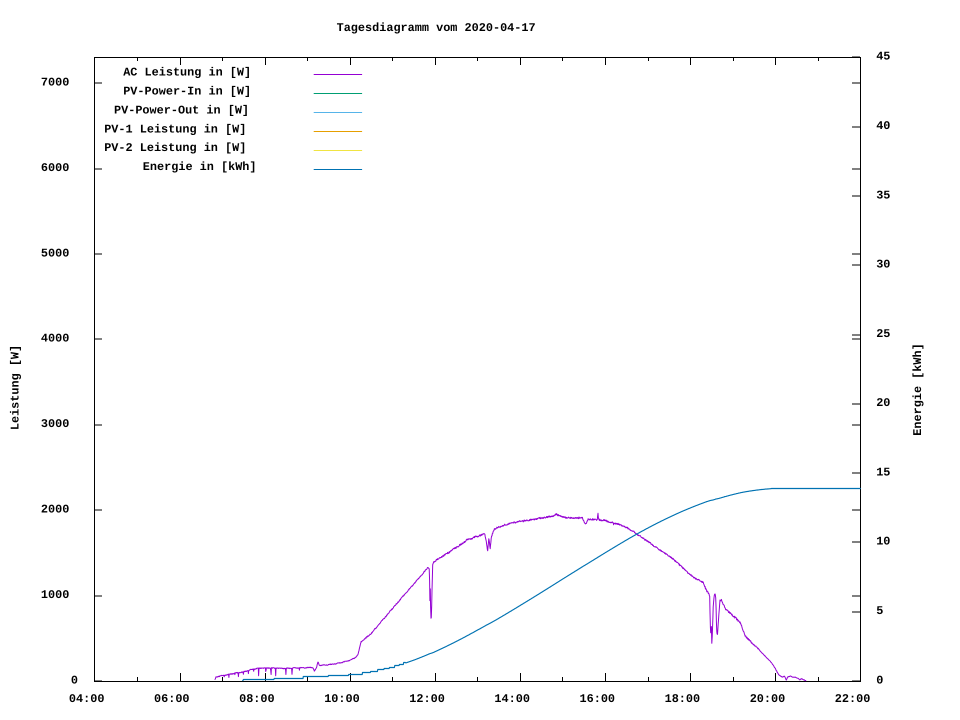  What do you see at coordinates (436, 28) in the screenshot?
I see `svg-text: Tagesdiagramm vom 2020-04-17` at bounding box center [436, 28].